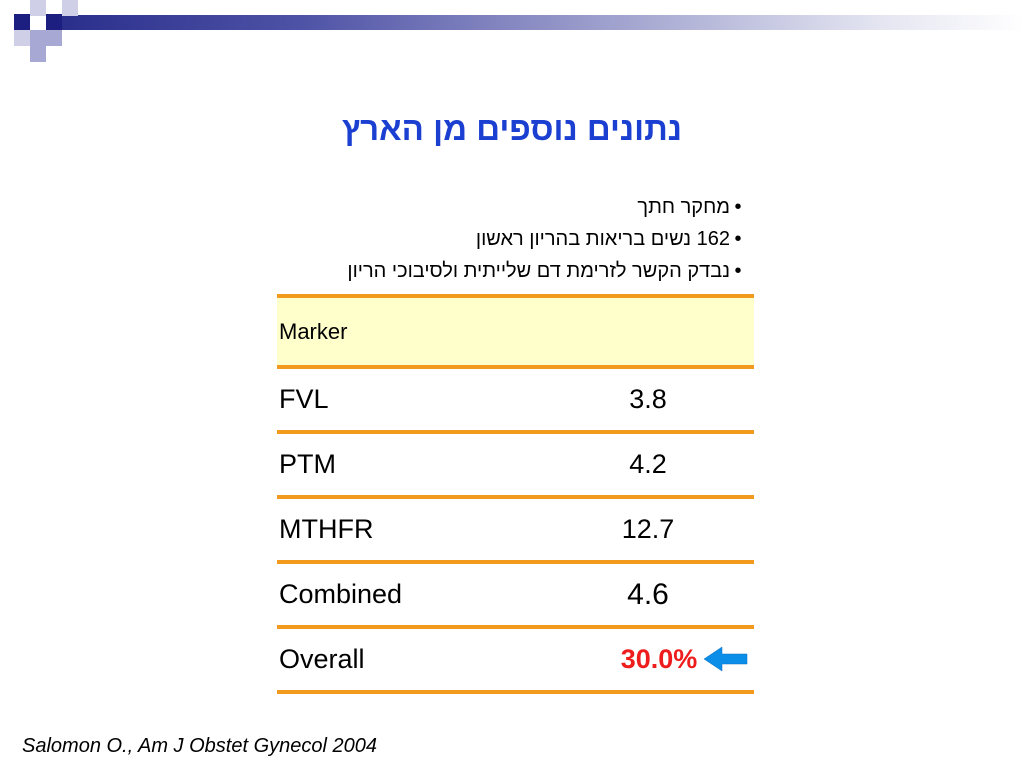  I want to click on bullet-text: 162 נשים בריאות בהריון ראשון, so click(602, 239).